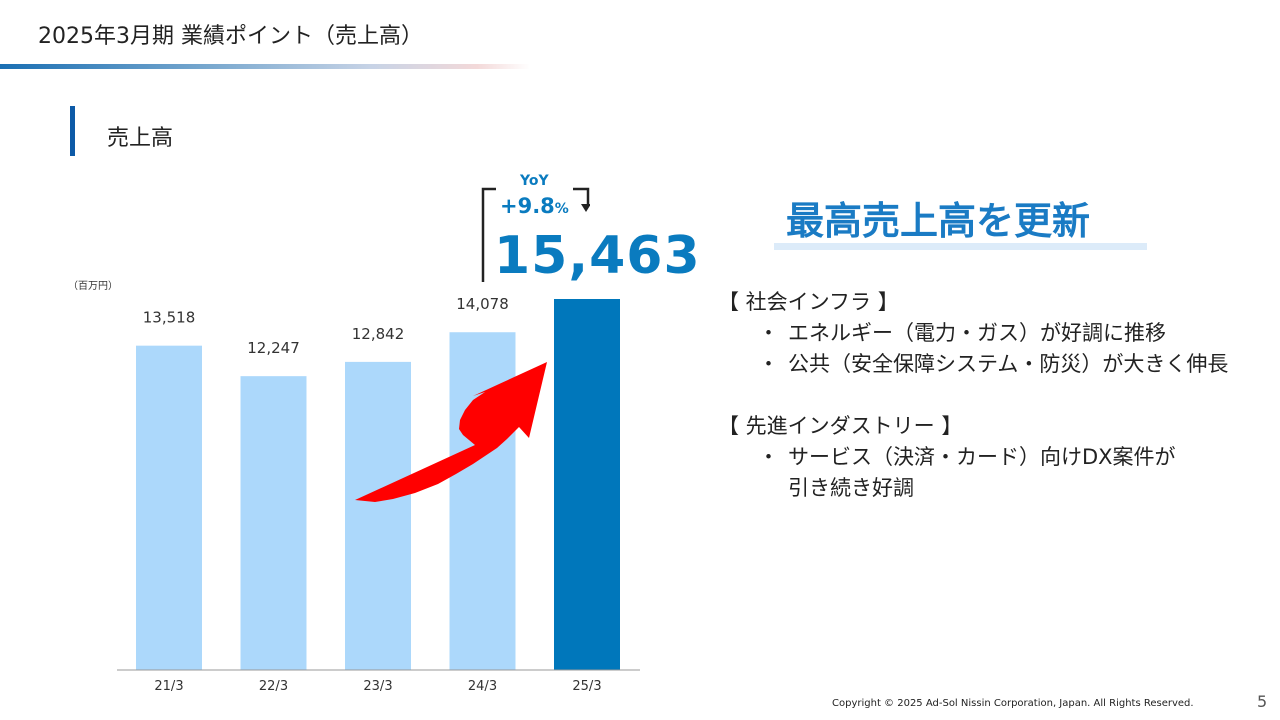 The image size is (1280, 720). Describe the element at coordinates (586, 686) in the screenshot. I see `x-tick-label: 25/3` at that location.